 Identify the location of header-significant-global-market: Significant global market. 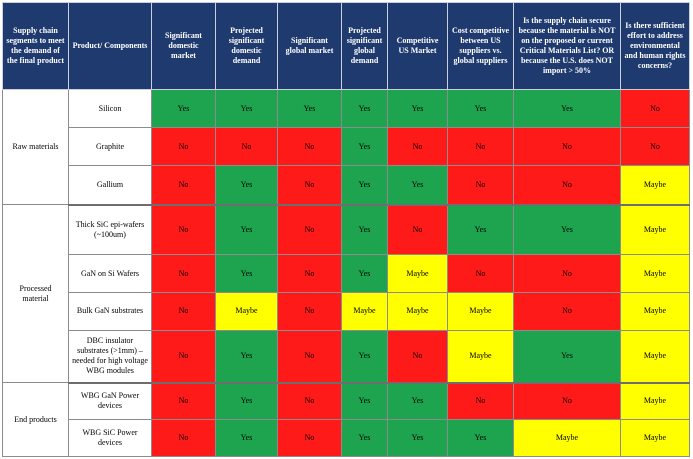
(309, 46).